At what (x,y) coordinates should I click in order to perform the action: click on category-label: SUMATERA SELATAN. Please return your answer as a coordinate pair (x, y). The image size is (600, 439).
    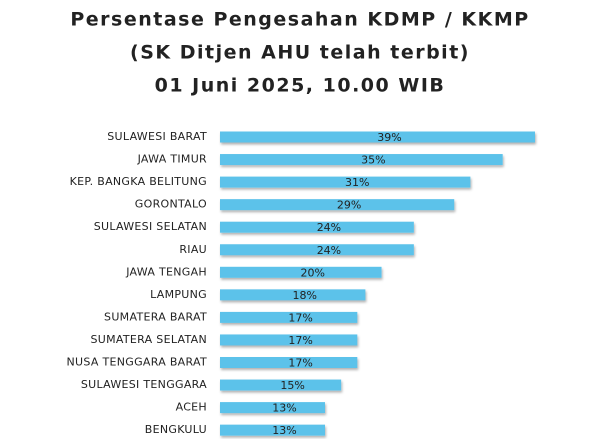
    Looking at the image, I should click on (149, 339).